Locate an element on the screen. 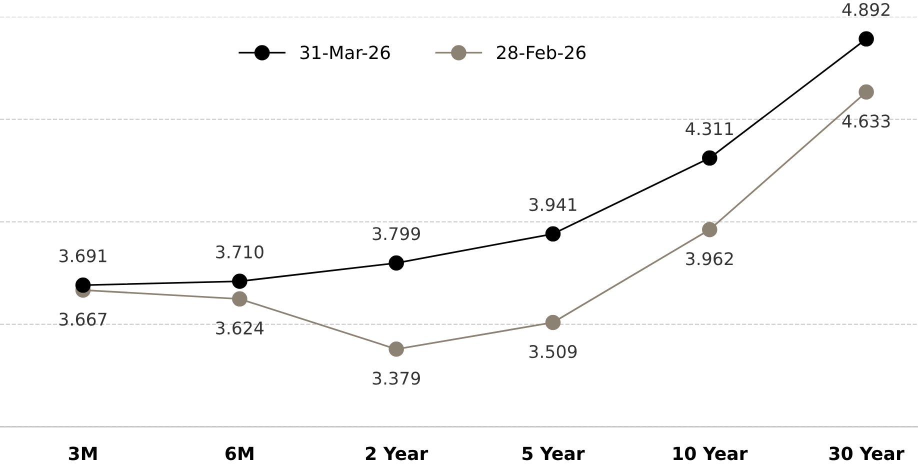 This screenshot has height=466, width=918. data-label: 3.941 is located at coordinates (552, 205).